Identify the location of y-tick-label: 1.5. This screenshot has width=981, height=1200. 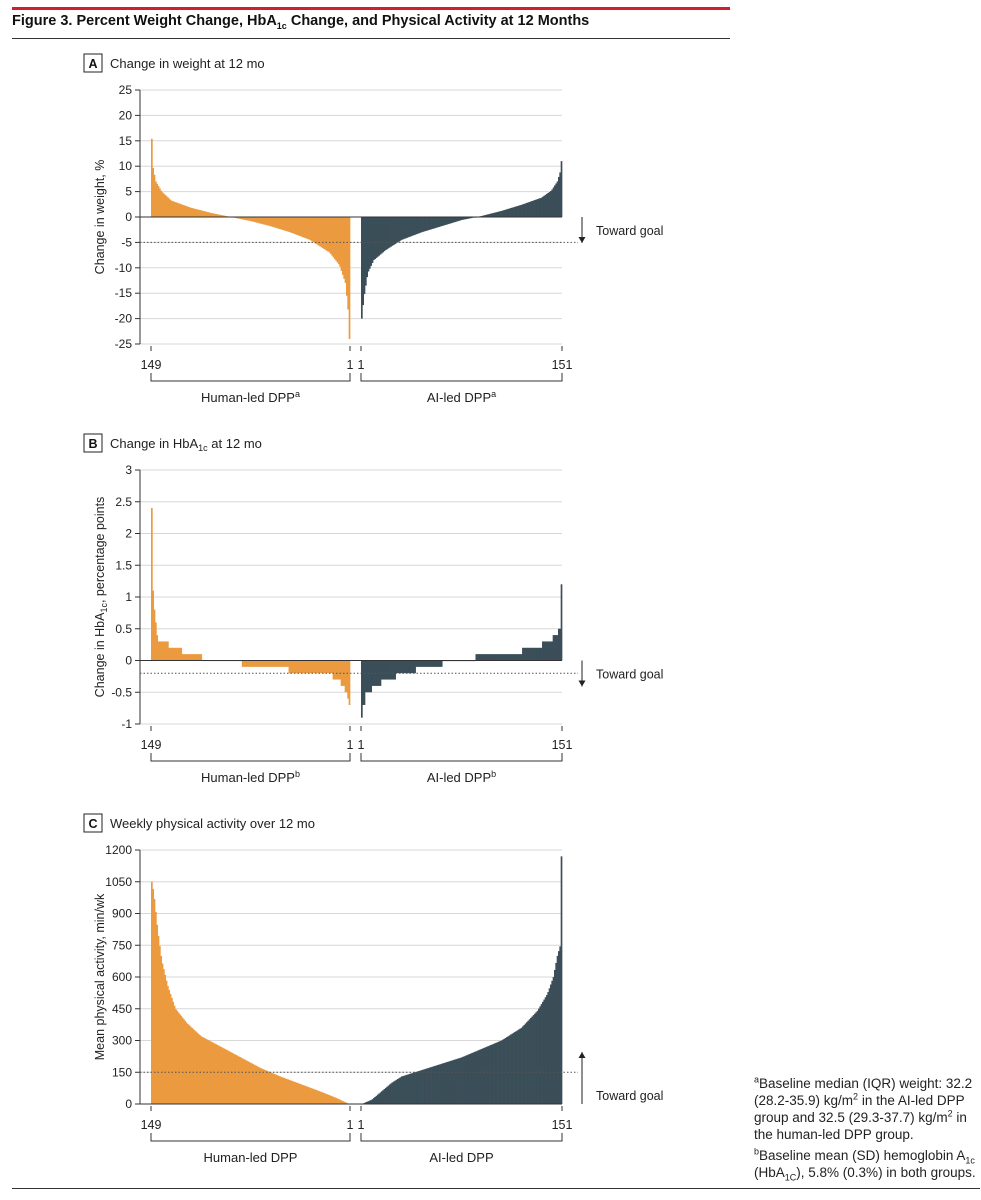
(123, 565).